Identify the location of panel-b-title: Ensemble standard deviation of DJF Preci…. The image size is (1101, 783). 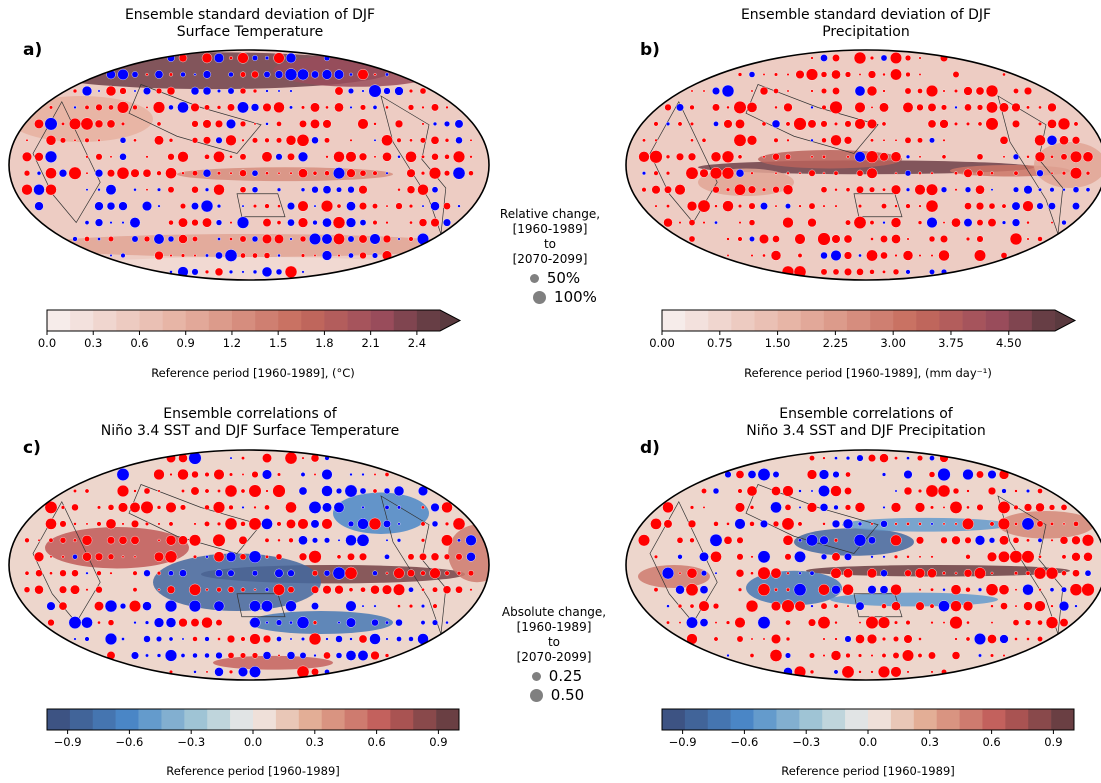
(866, 23).